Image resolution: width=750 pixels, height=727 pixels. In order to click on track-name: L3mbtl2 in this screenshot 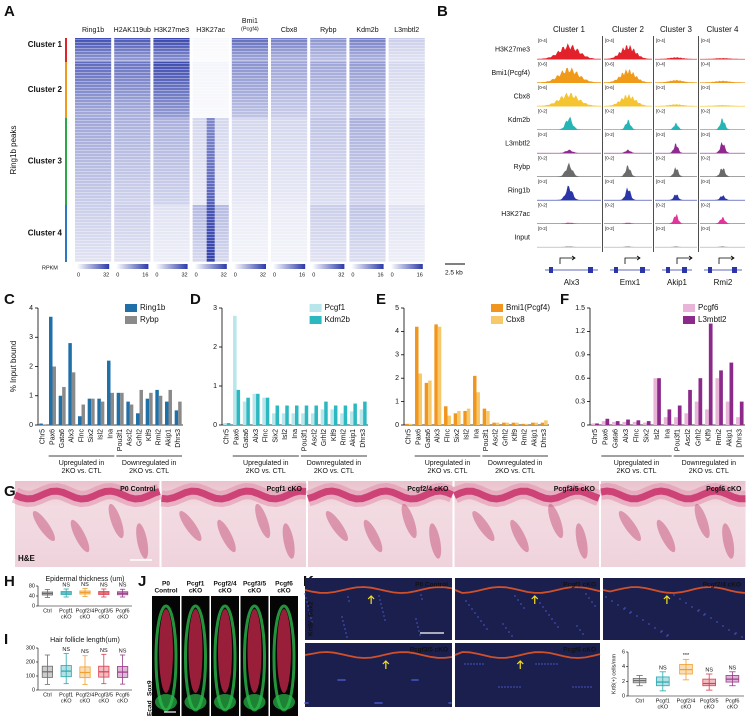, I will do `click(517, 144)`.